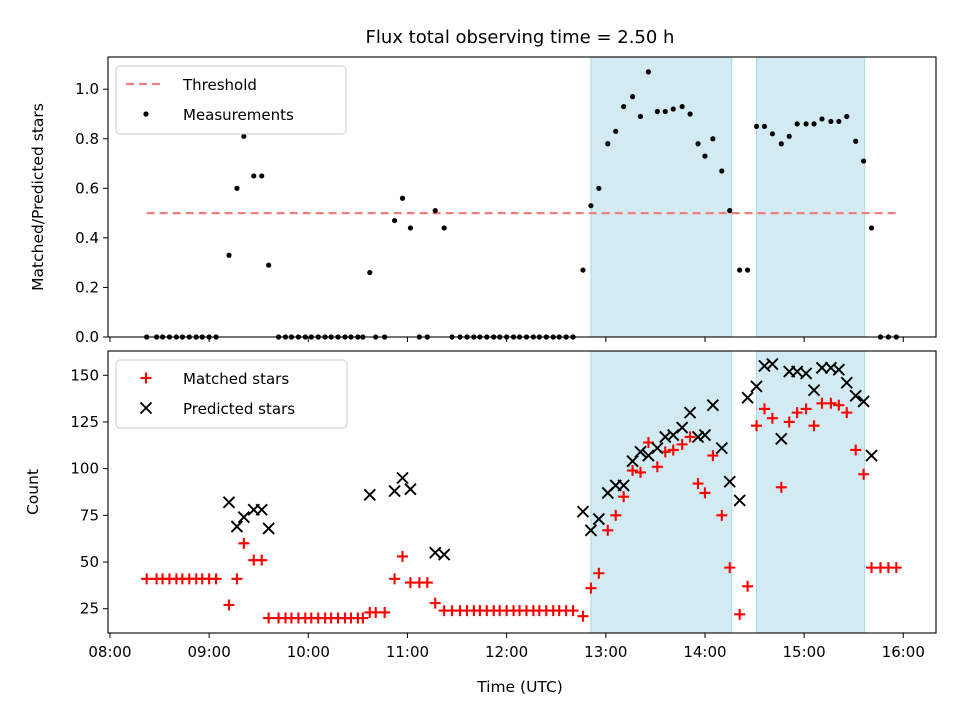 Image resolution: width=960 pixels, height=724 pixels. I want to click on y-tick-label: 0.6, so click(87, 188).